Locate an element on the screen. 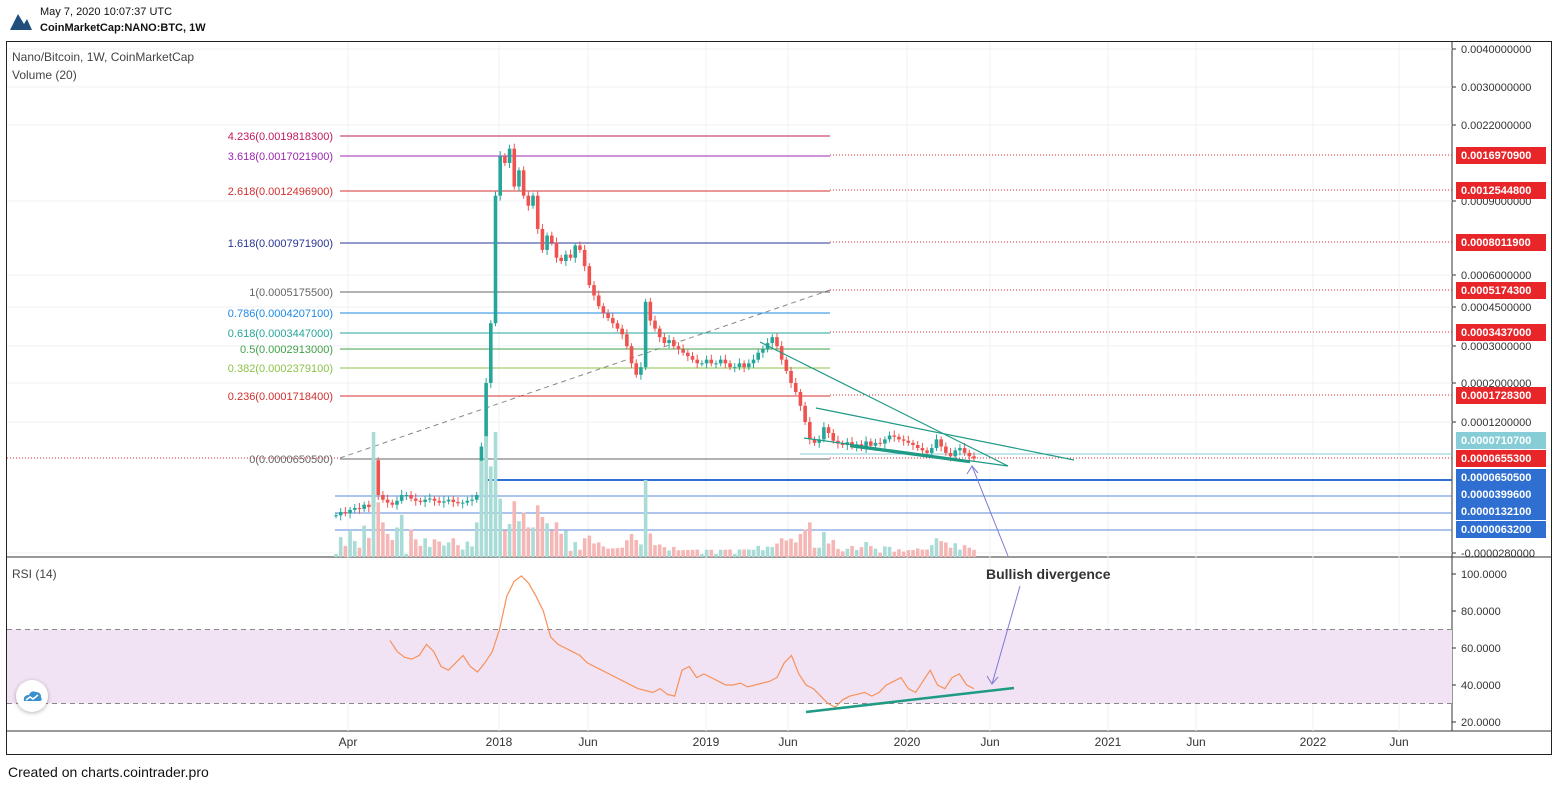 Image resolution: width=1558 pixels, height=786 pixels. y-tick-label: 0.0006000000 is located at coordinates (1496, 276).